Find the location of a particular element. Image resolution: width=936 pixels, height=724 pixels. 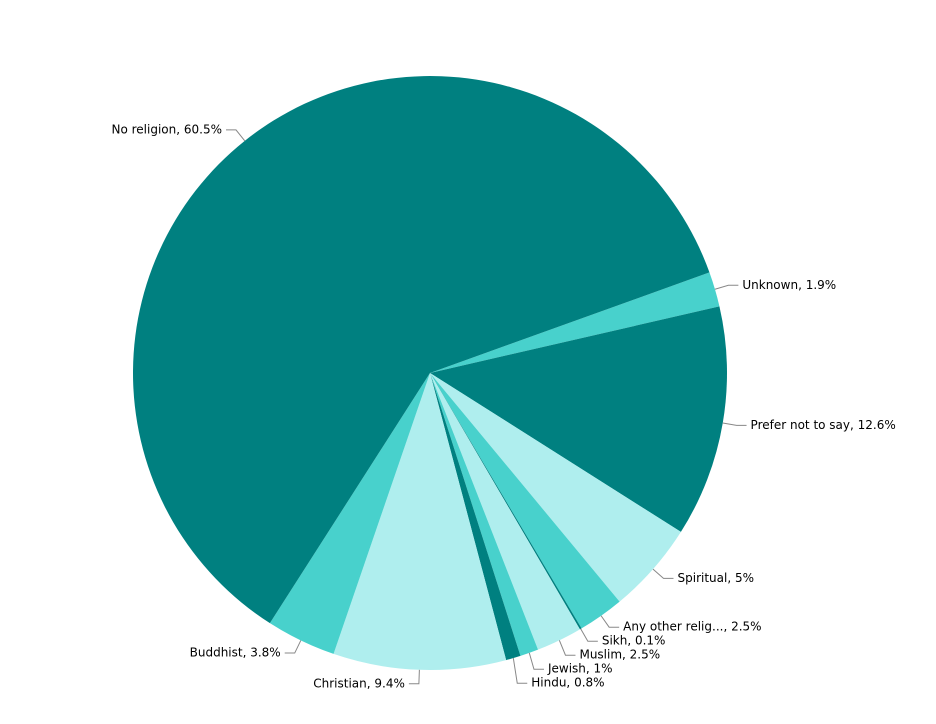

slice-label: Christian, 9.4% is located at coordinates (359, 683).